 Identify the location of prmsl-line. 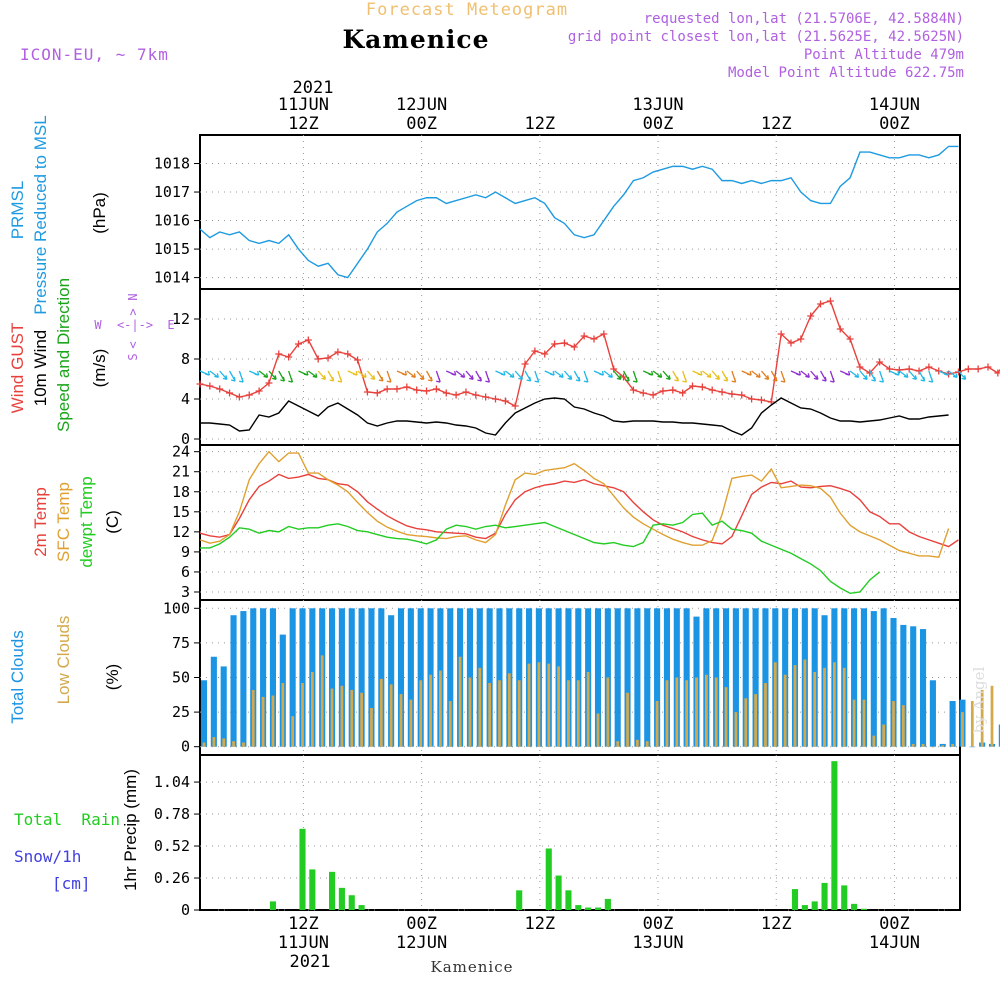
(579, 212).